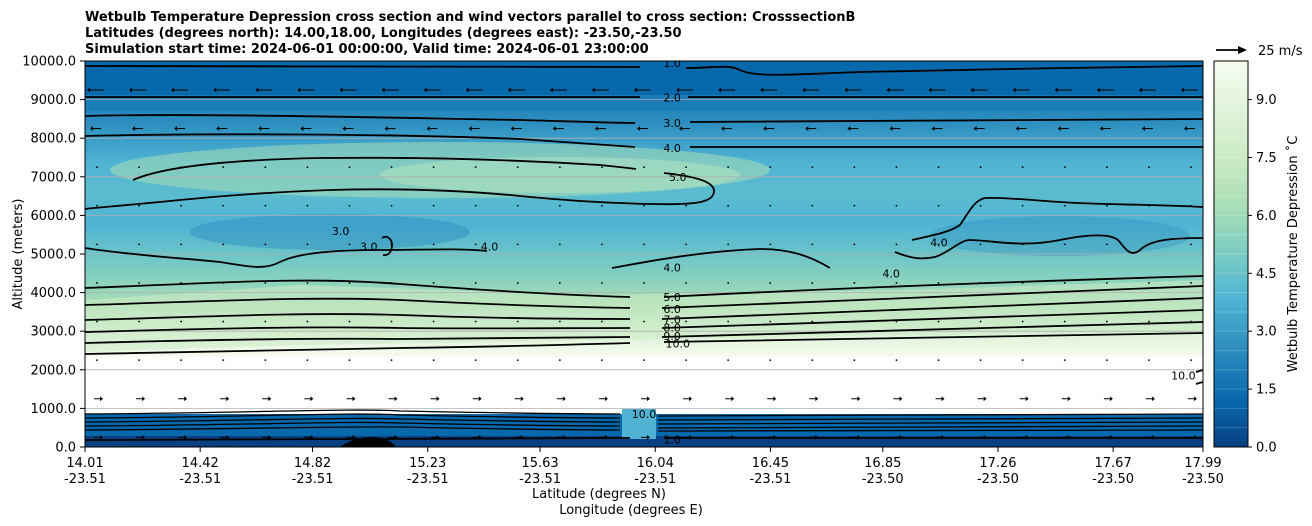  What do you see at coordinates (1266, 332) in the screenshot?
I see `colorbar-tick-label: 3.0` at bounding box center [1266, 332].